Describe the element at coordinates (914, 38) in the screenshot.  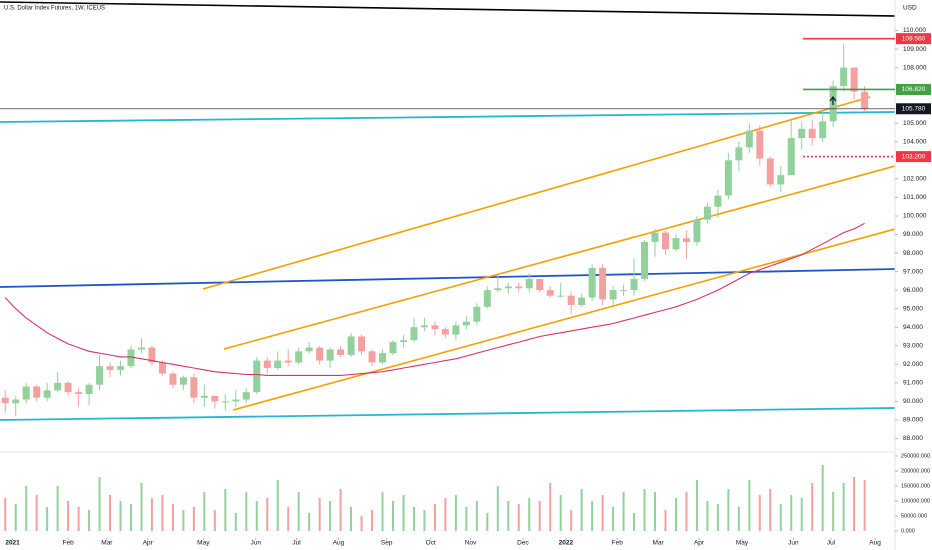
I see `price-level-label: 109.560` at that location.